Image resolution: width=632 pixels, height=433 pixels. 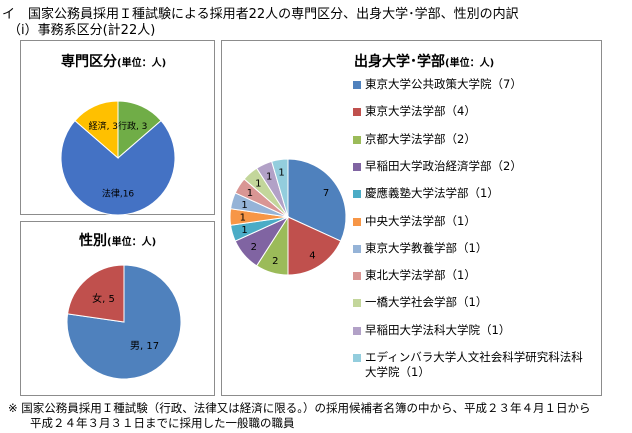 I want to click on university-label-7: 1, so click(x=250, y=193).